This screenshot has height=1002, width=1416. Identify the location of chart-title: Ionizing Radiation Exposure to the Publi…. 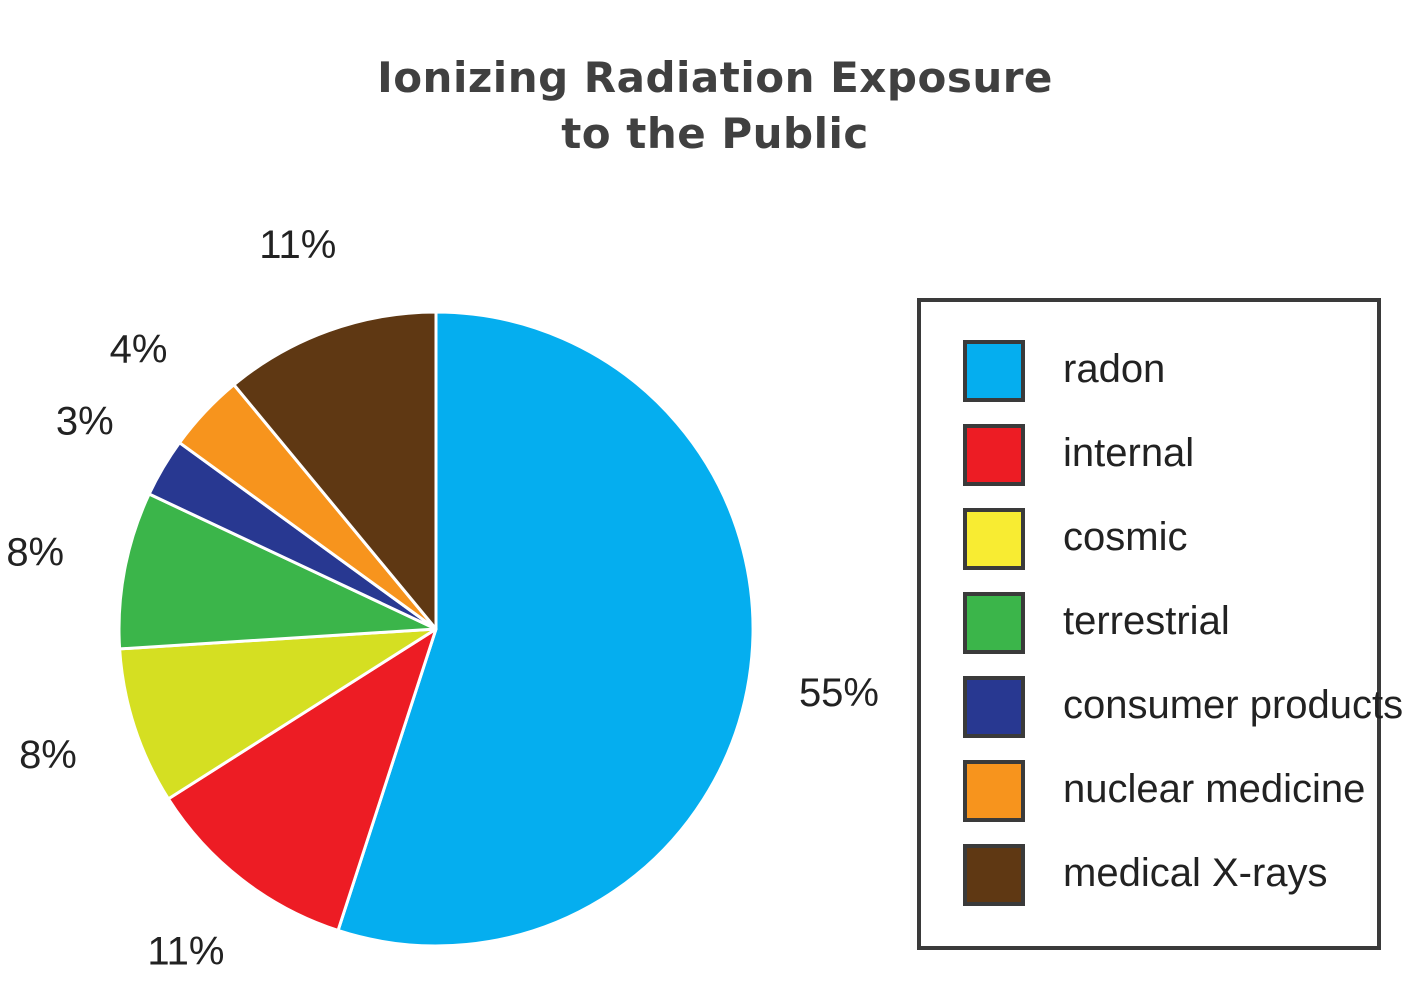
(708, 106).